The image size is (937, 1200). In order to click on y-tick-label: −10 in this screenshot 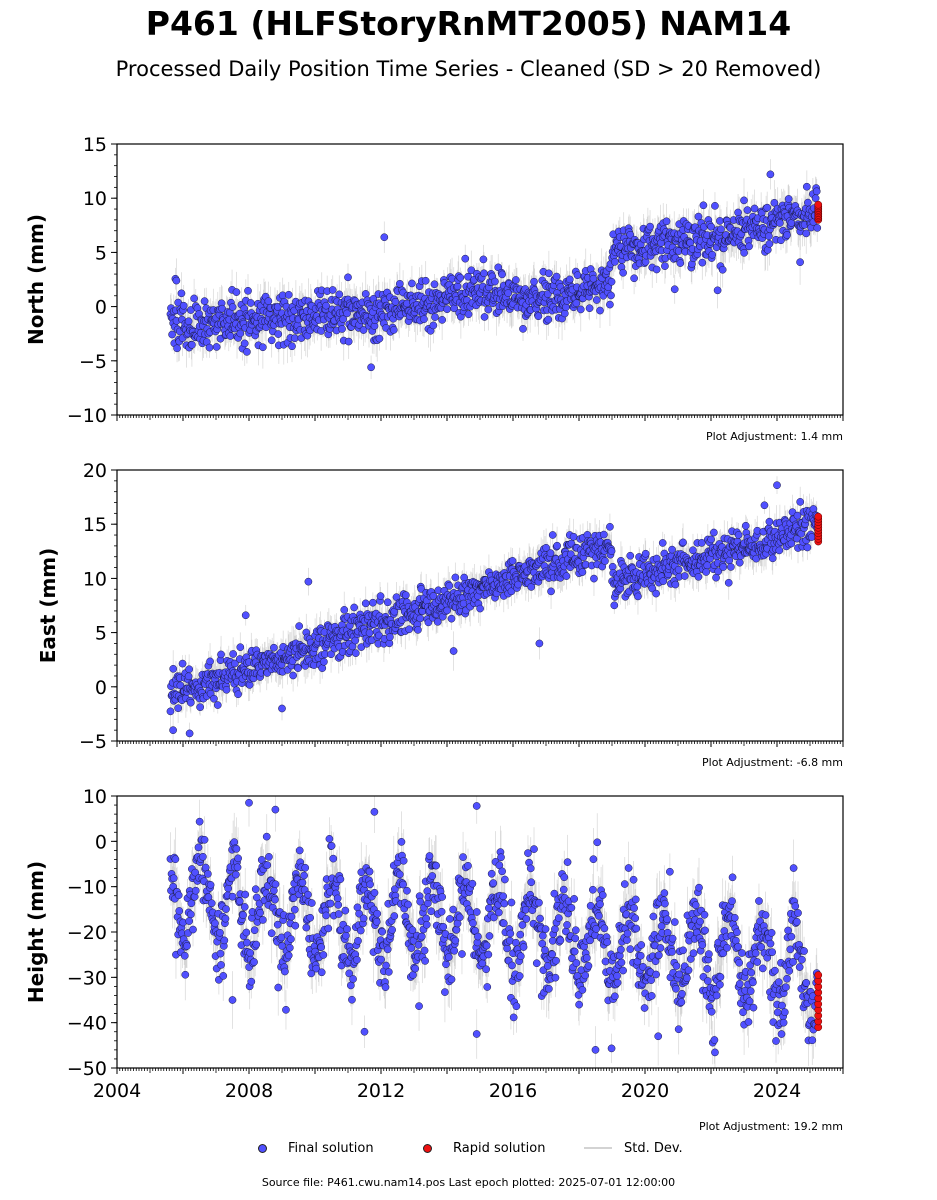, I will do `click(87, 416)`.